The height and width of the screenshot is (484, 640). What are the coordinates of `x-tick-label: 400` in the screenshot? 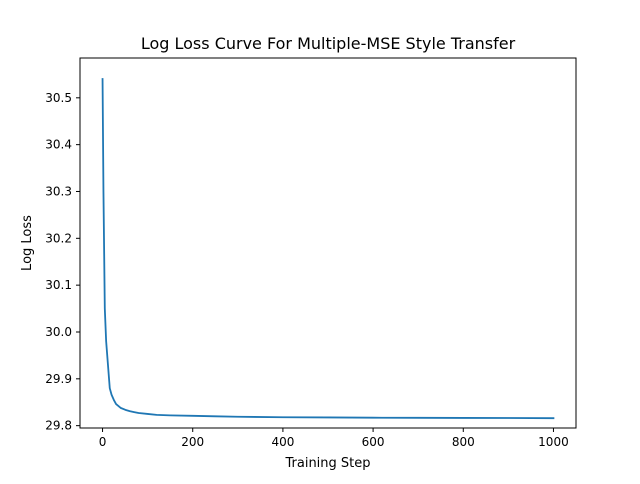 It's located at (282, 442).